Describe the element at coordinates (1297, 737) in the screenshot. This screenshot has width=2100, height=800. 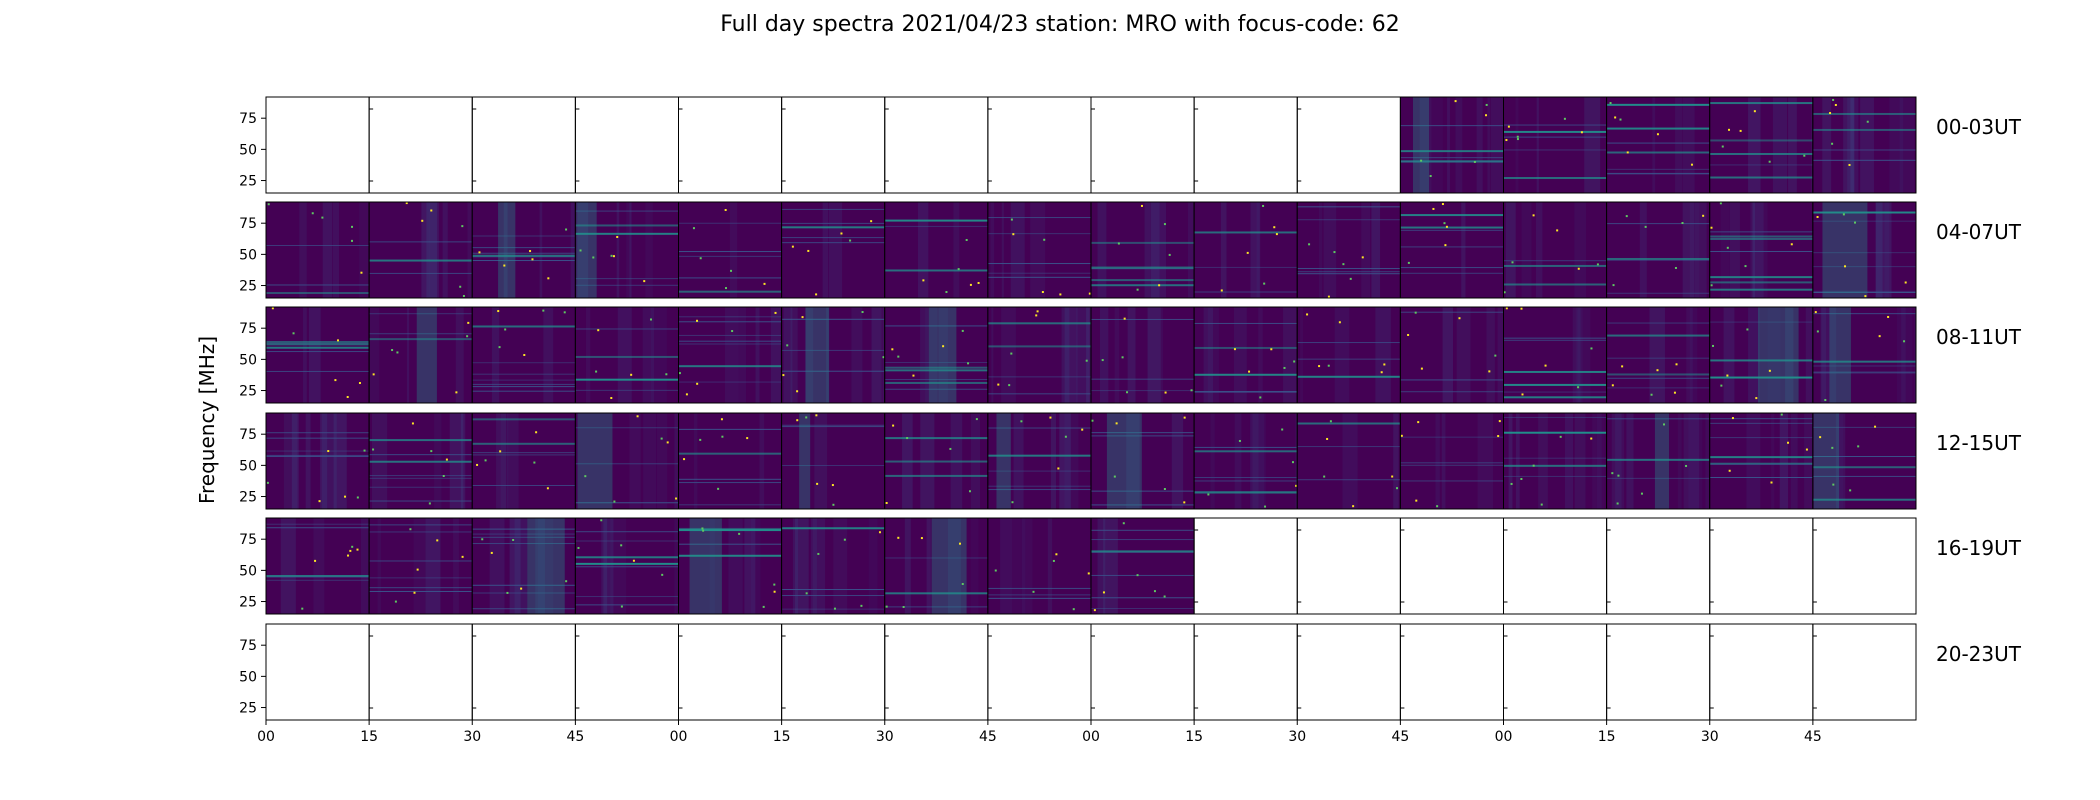
I see `x-tick-label: 30` at that location.